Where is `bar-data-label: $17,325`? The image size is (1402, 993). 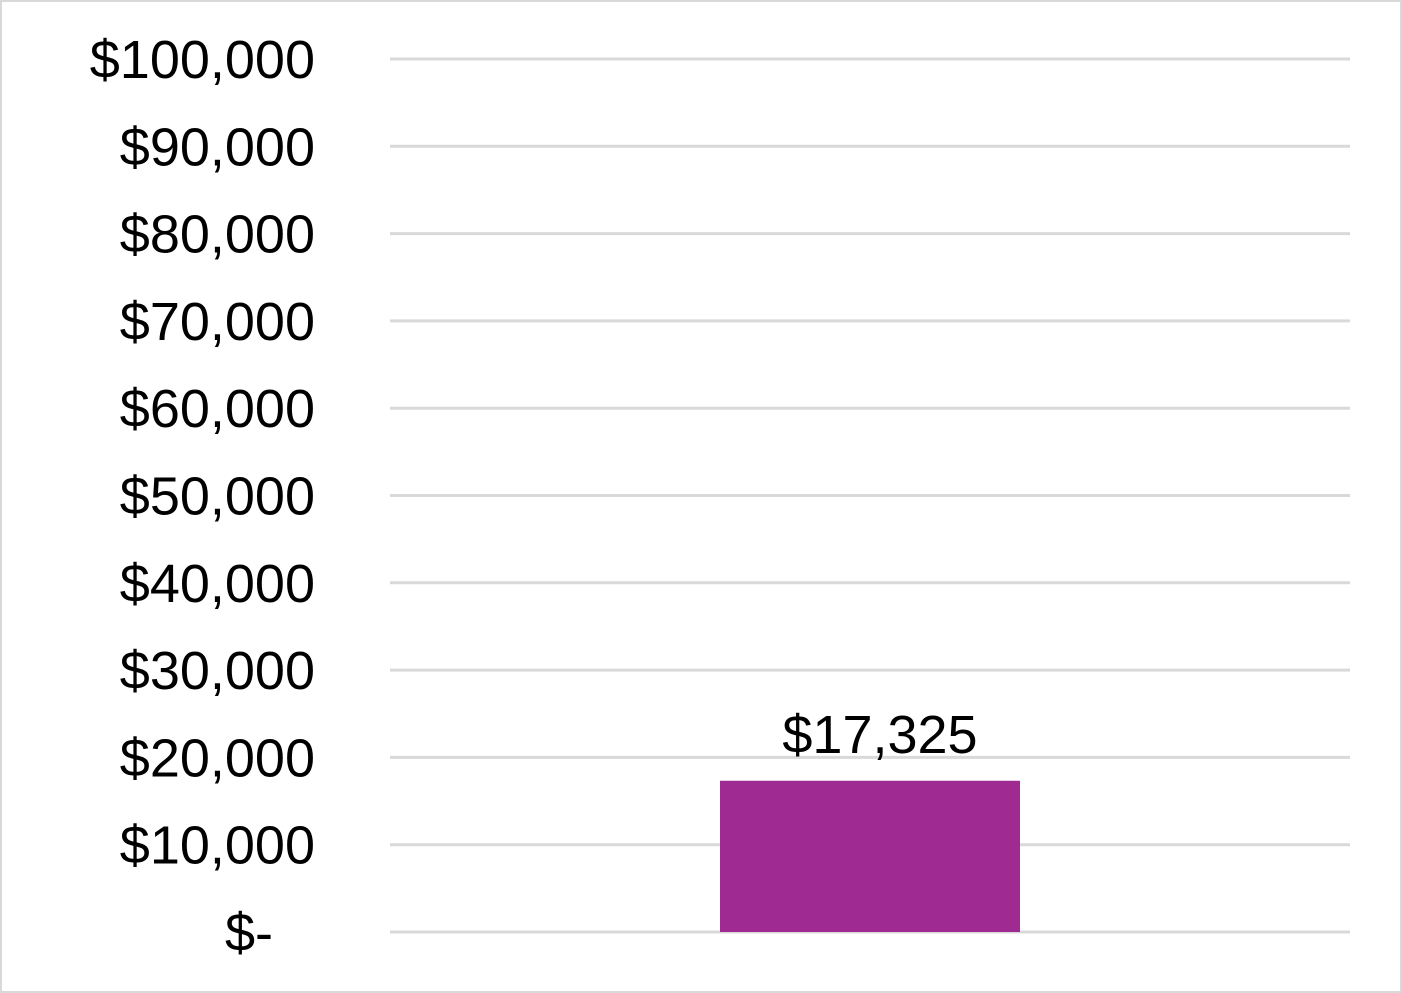 bar-data-label: $17,325 is located at coordinates (879, 735).